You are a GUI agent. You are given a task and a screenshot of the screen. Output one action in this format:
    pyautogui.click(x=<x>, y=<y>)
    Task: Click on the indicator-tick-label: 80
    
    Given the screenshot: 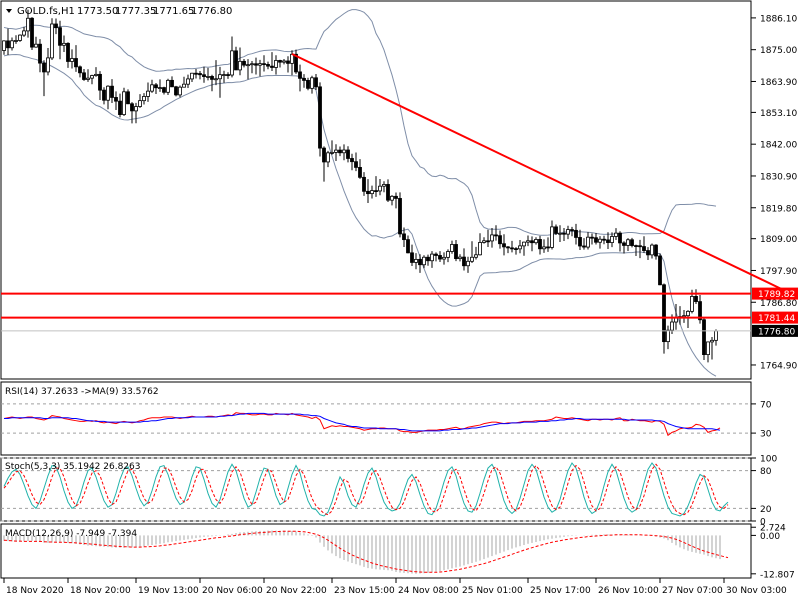 What is the action you would take?
    pyautogui.click(x=766, y=472)
    